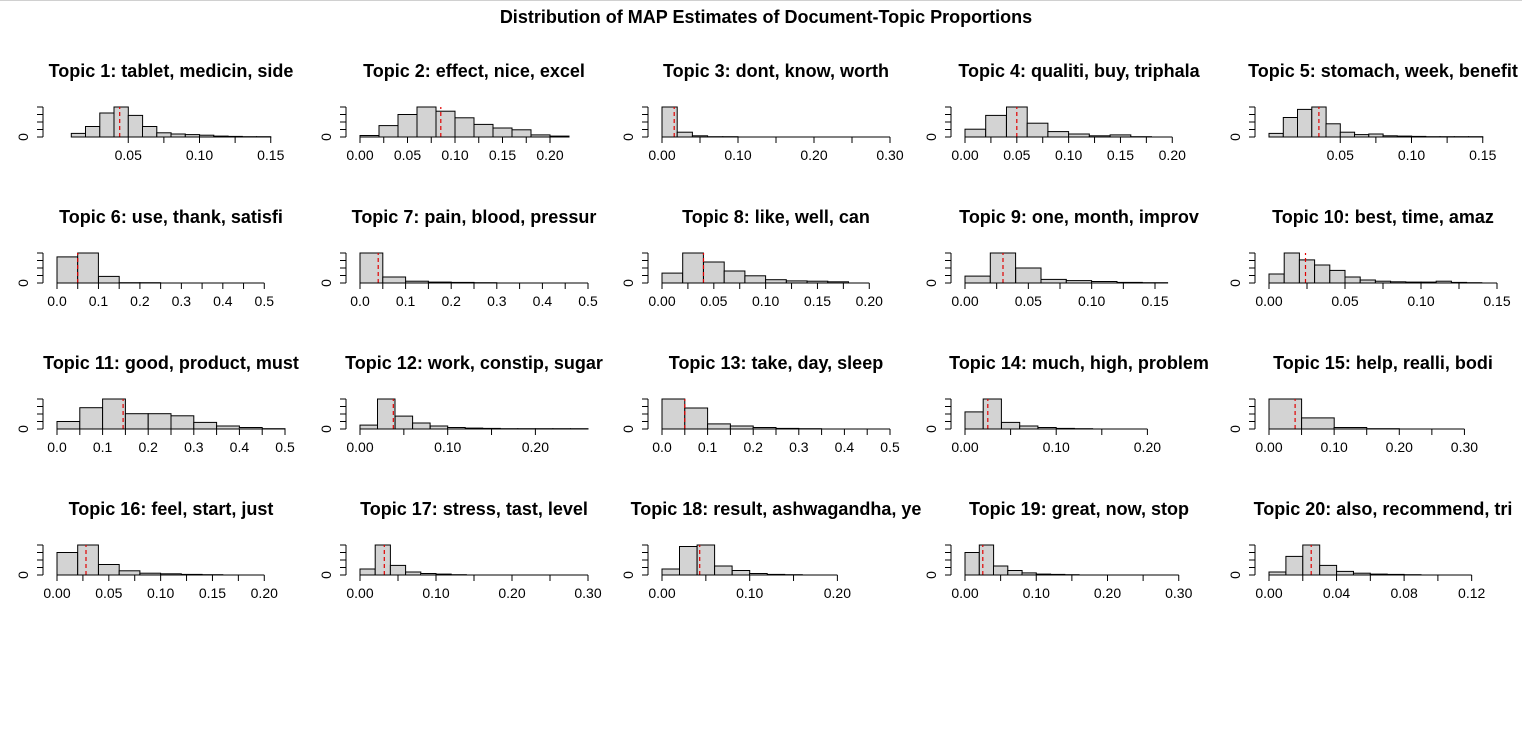 The image size is (1522, 734). Describe the element at coordinates (1079, 217) in the screenshot. I see `panel-title: Topic 9: one, month, improv` at that location.